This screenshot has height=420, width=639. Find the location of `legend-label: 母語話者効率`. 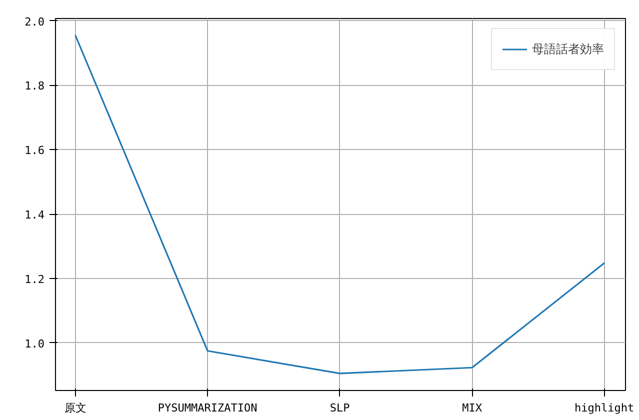

legend-label: 母語話者効率 is located at coordinates (568, 49).